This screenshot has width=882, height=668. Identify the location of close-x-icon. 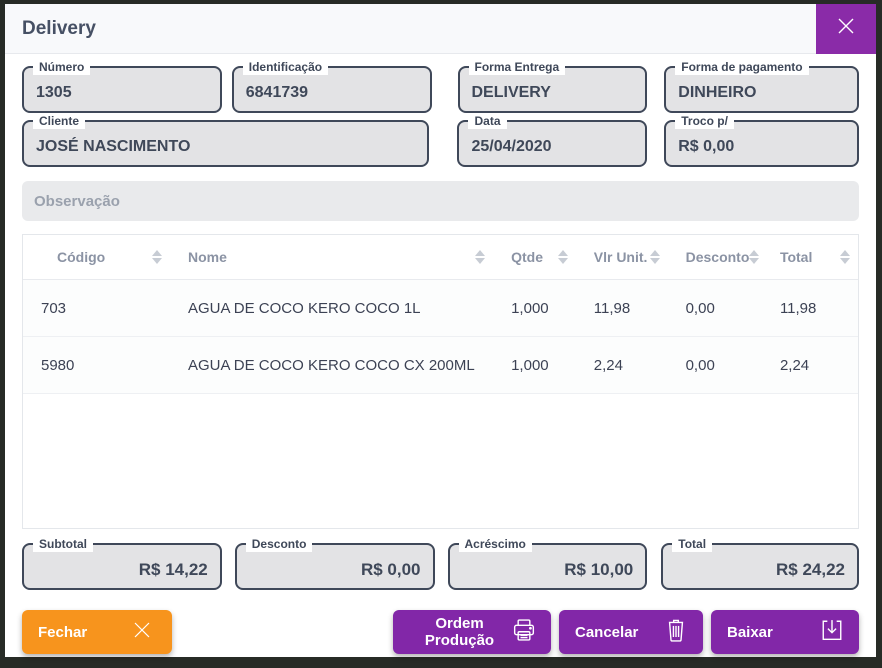
(142, 632).